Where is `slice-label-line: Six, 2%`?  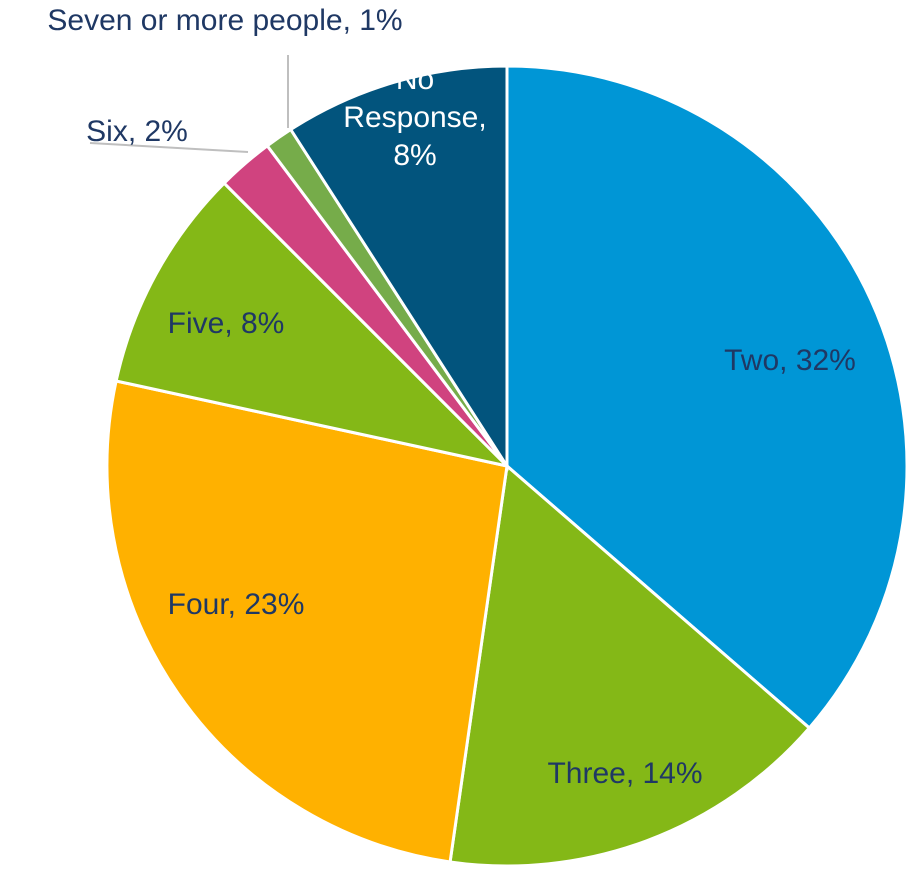
slice-label-line: Six, 2% is located at coordinates (137, 131).